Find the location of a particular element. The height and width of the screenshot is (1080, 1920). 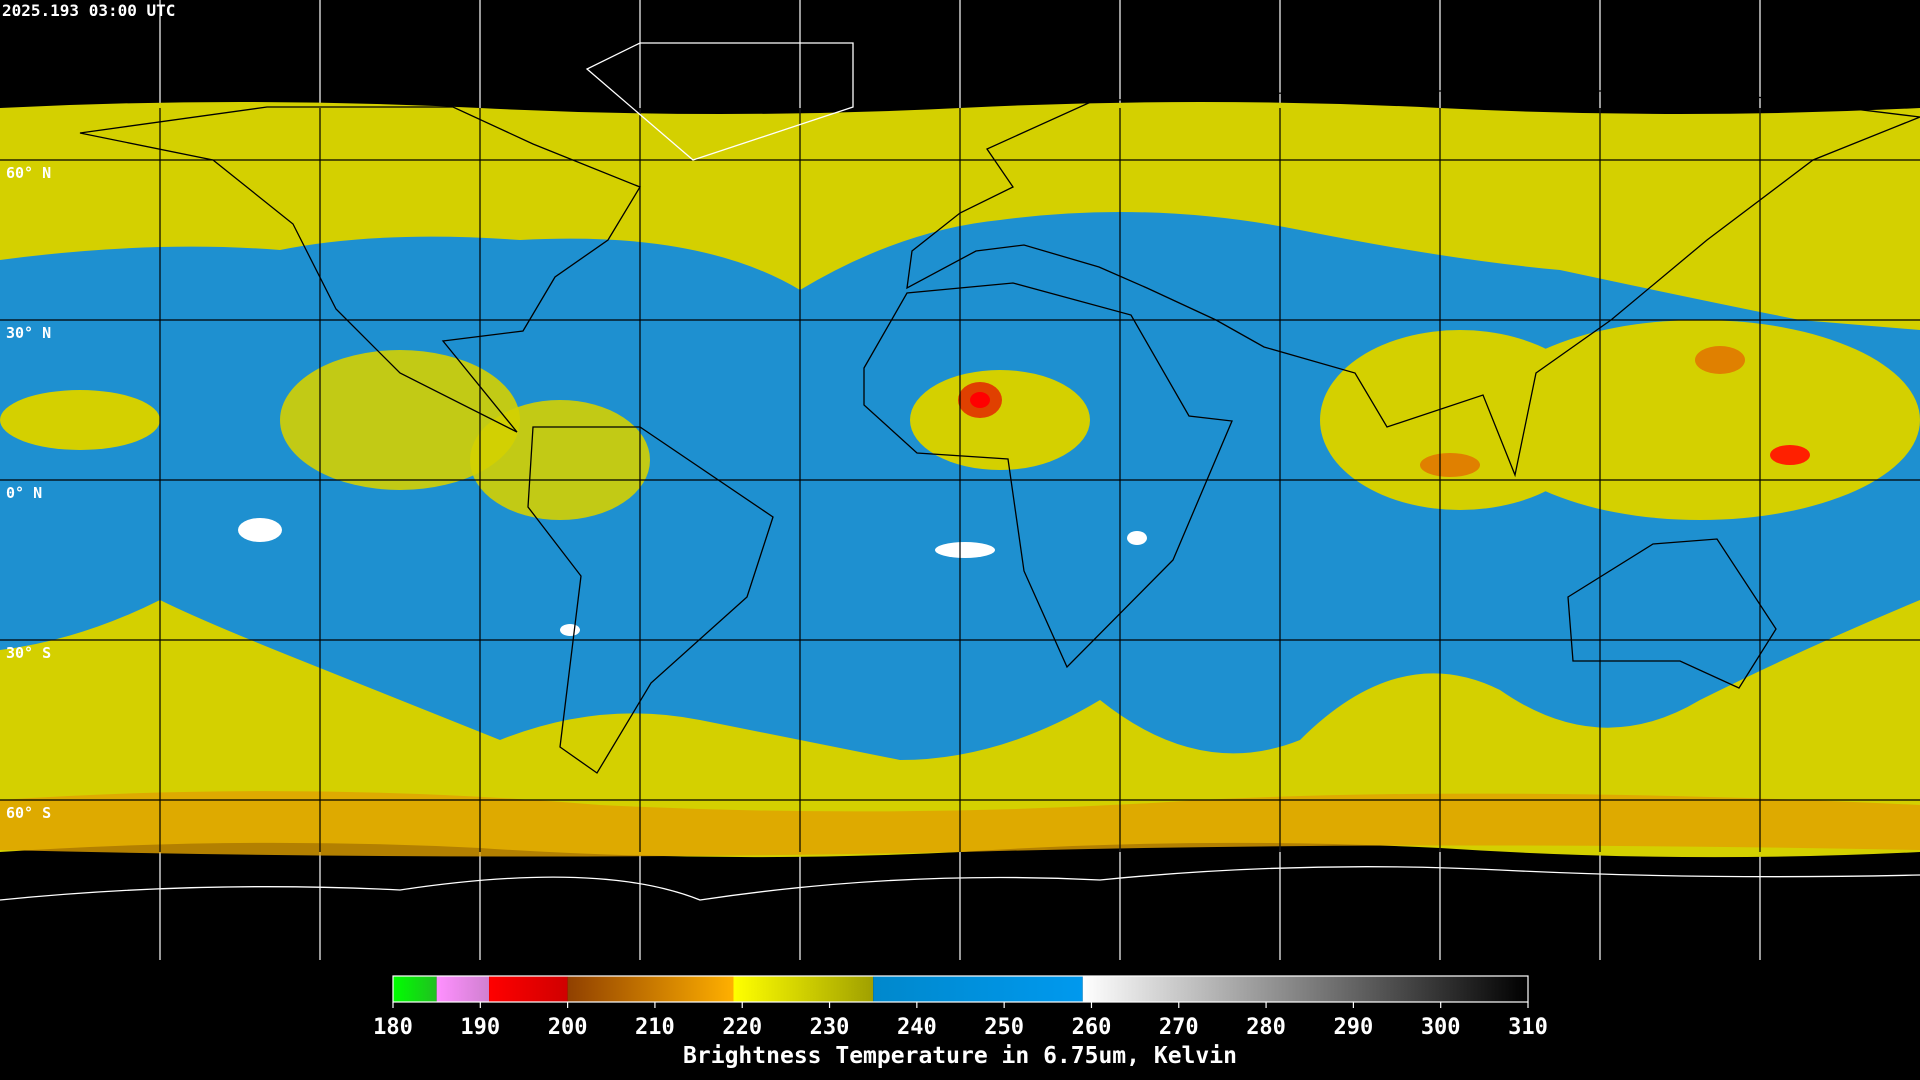

colorbar-tick-label: 310 is located at coordinates (1528, 1027).